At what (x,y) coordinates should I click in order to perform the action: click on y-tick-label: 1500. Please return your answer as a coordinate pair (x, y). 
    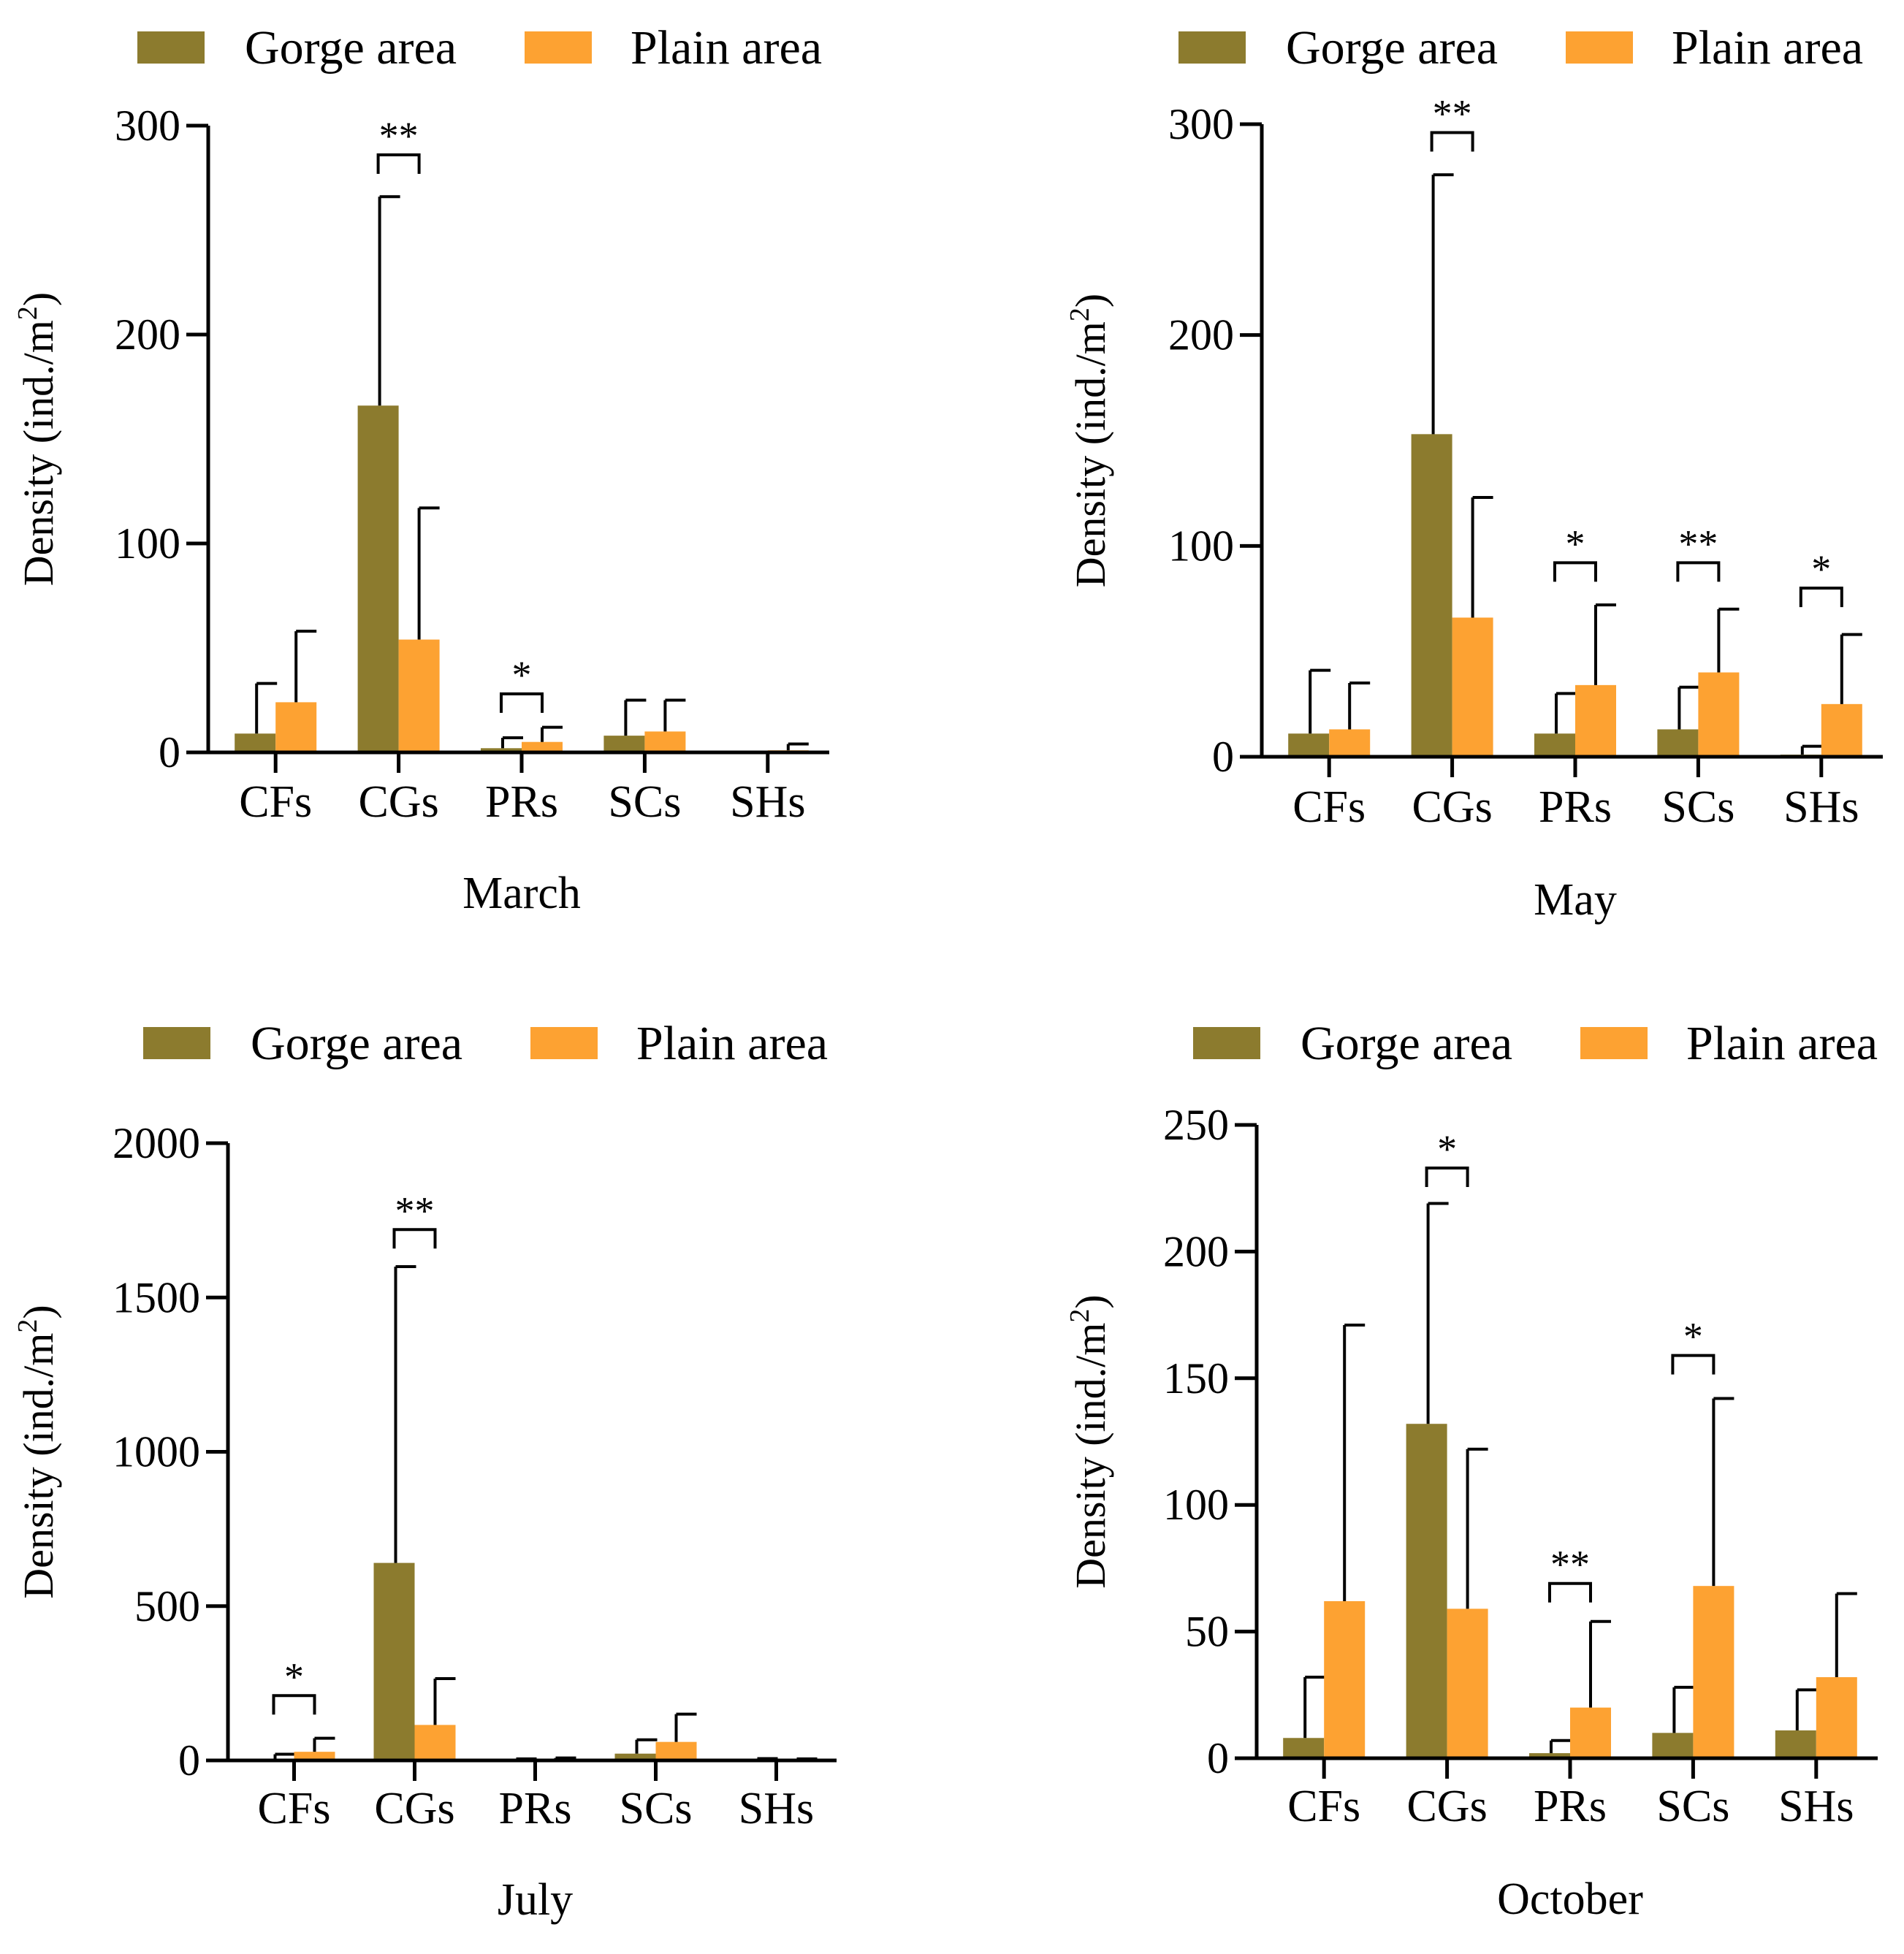
    Looking at the image, I should click on (156, 1297).